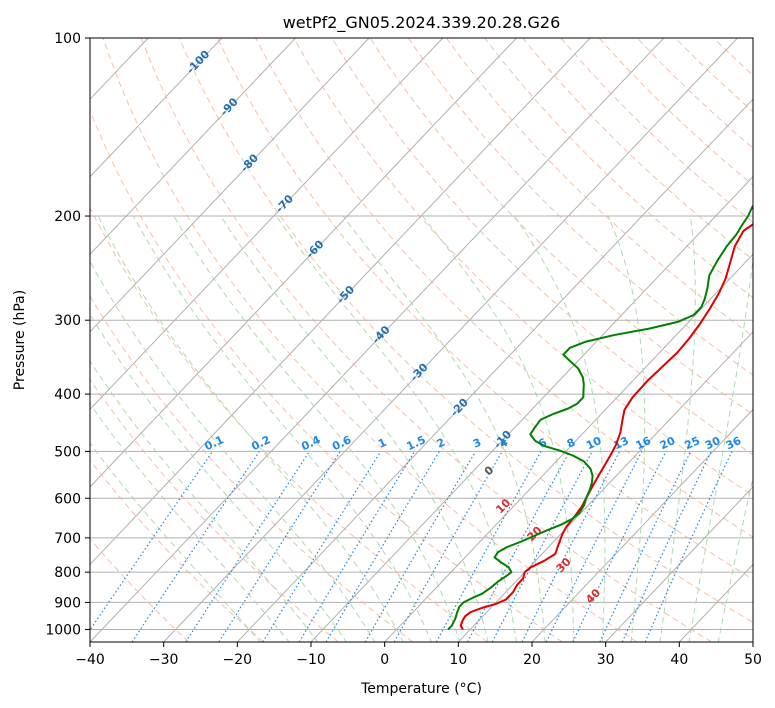  I want to click on moist-adiabat-label: 40, so click(593, 596).